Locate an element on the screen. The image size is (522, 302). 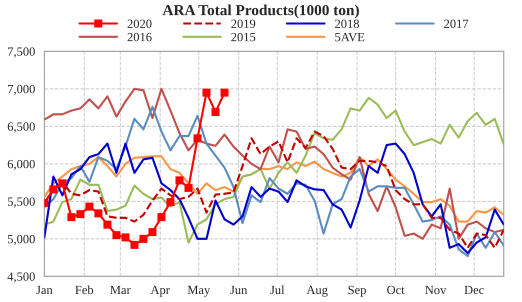
x-tick-label: Jul is located at coordinates (277, 289).